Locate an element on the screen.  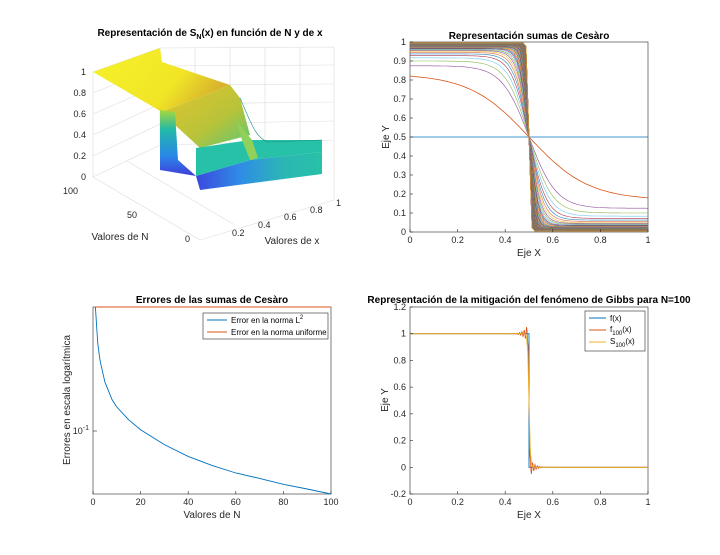
surface-z-ticks: 0 0.2 0.4 0.6 0.8 1 is located at coordinates (79, 124).